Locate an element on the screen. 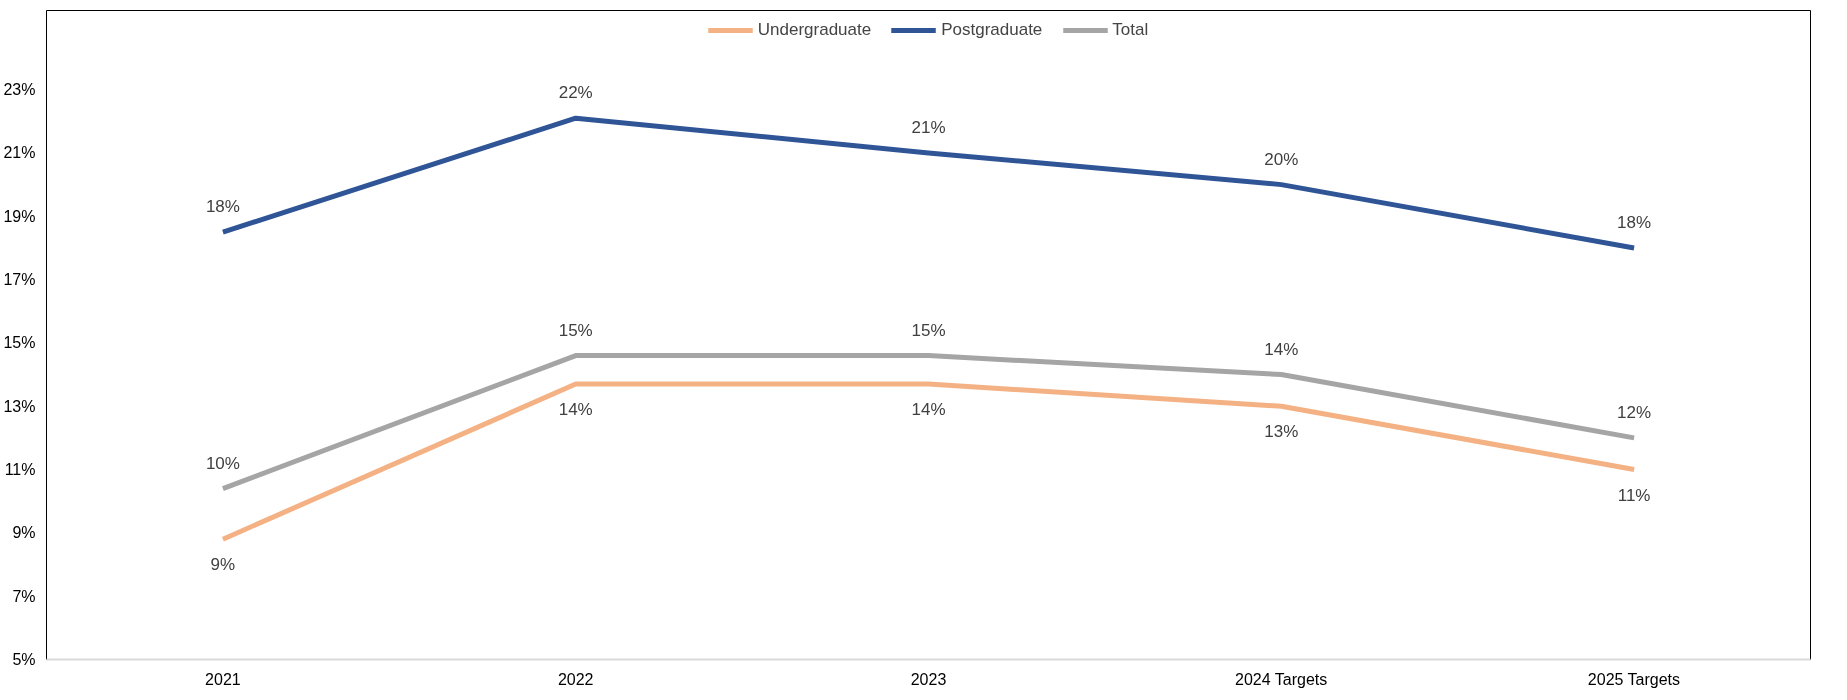 This screenshot has height=700, width=1847. y-tick-label: 23% is located at coordinates (19, 90).